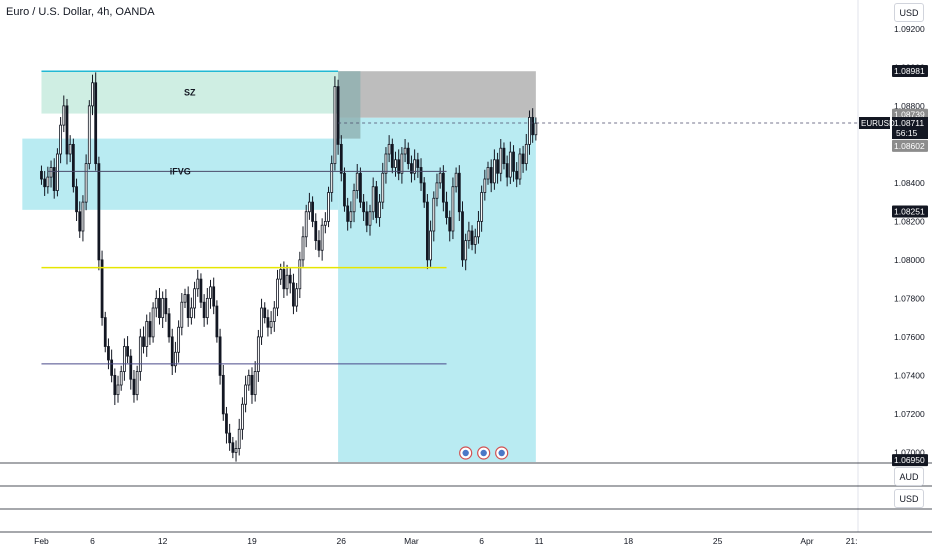  What do you see at coordinates (466, 486) in the screenshot?
I see `lower-panes` at bounding box center [466, 486].